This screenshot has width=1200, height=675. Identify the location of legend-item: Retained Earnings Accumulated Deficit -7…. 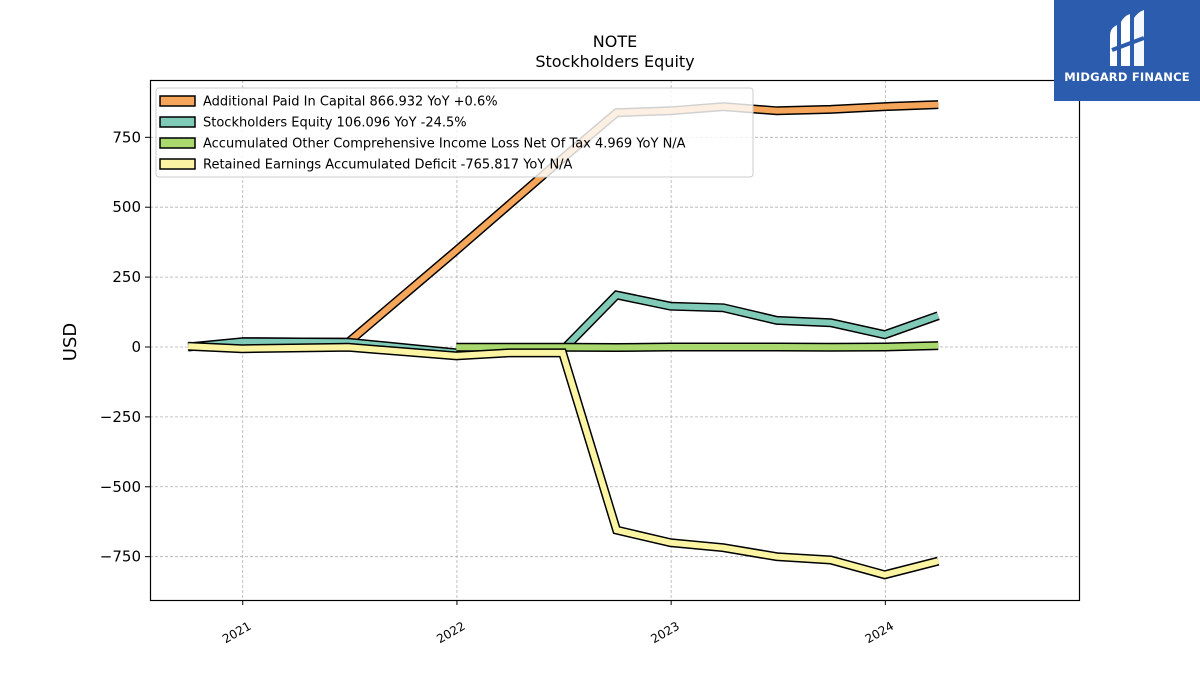
(366, 165).